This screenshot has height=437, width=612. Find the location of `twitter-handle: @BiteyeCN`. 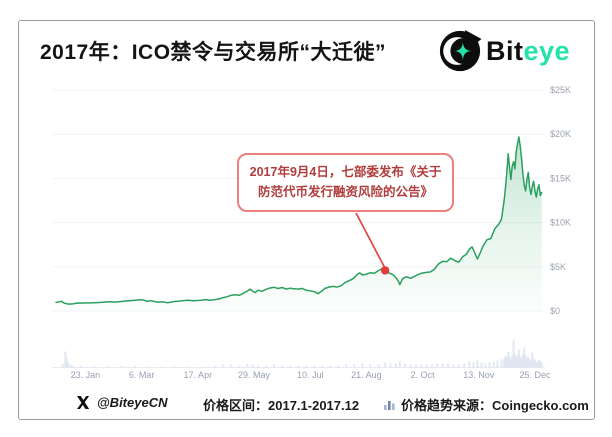

twitter-handle: @BiteyeCN is located at coordinates (132, 402).